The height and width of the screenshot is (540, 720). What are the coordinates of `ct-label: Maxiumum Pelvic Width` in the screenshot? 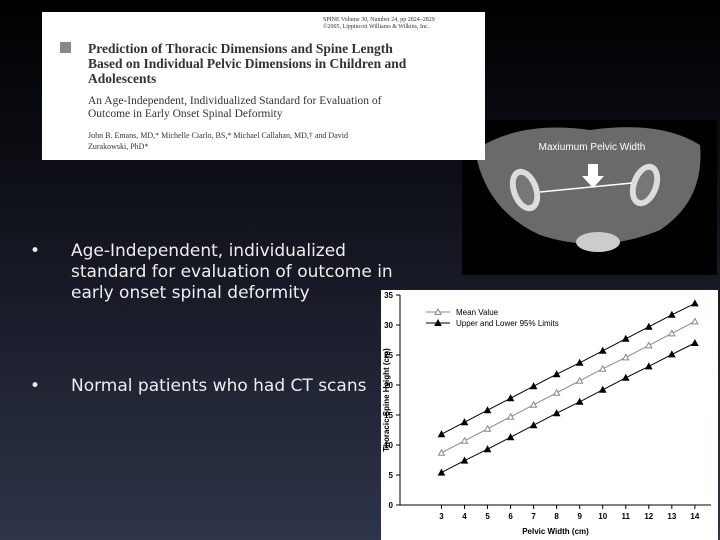 It's located at (592, 147).